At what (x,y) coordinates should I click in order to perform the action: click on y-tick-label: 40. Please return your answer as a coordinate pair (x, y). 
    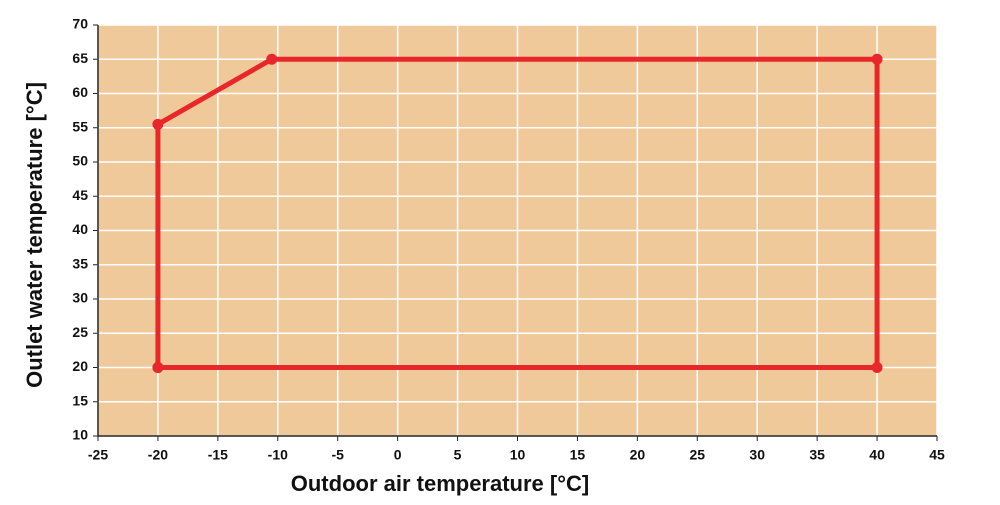
    Looking at the image, I should click on (80, 229).